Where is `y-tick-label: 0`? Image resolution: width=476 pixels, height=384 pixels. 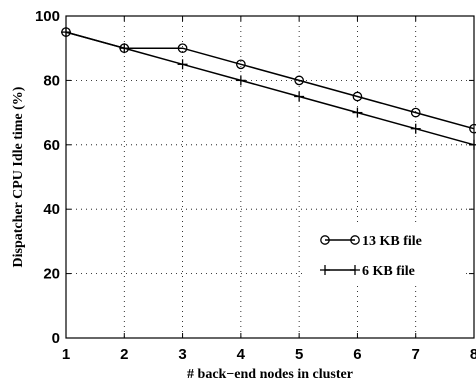 y-tick-label: 0 is located at coordinates (56, 338).